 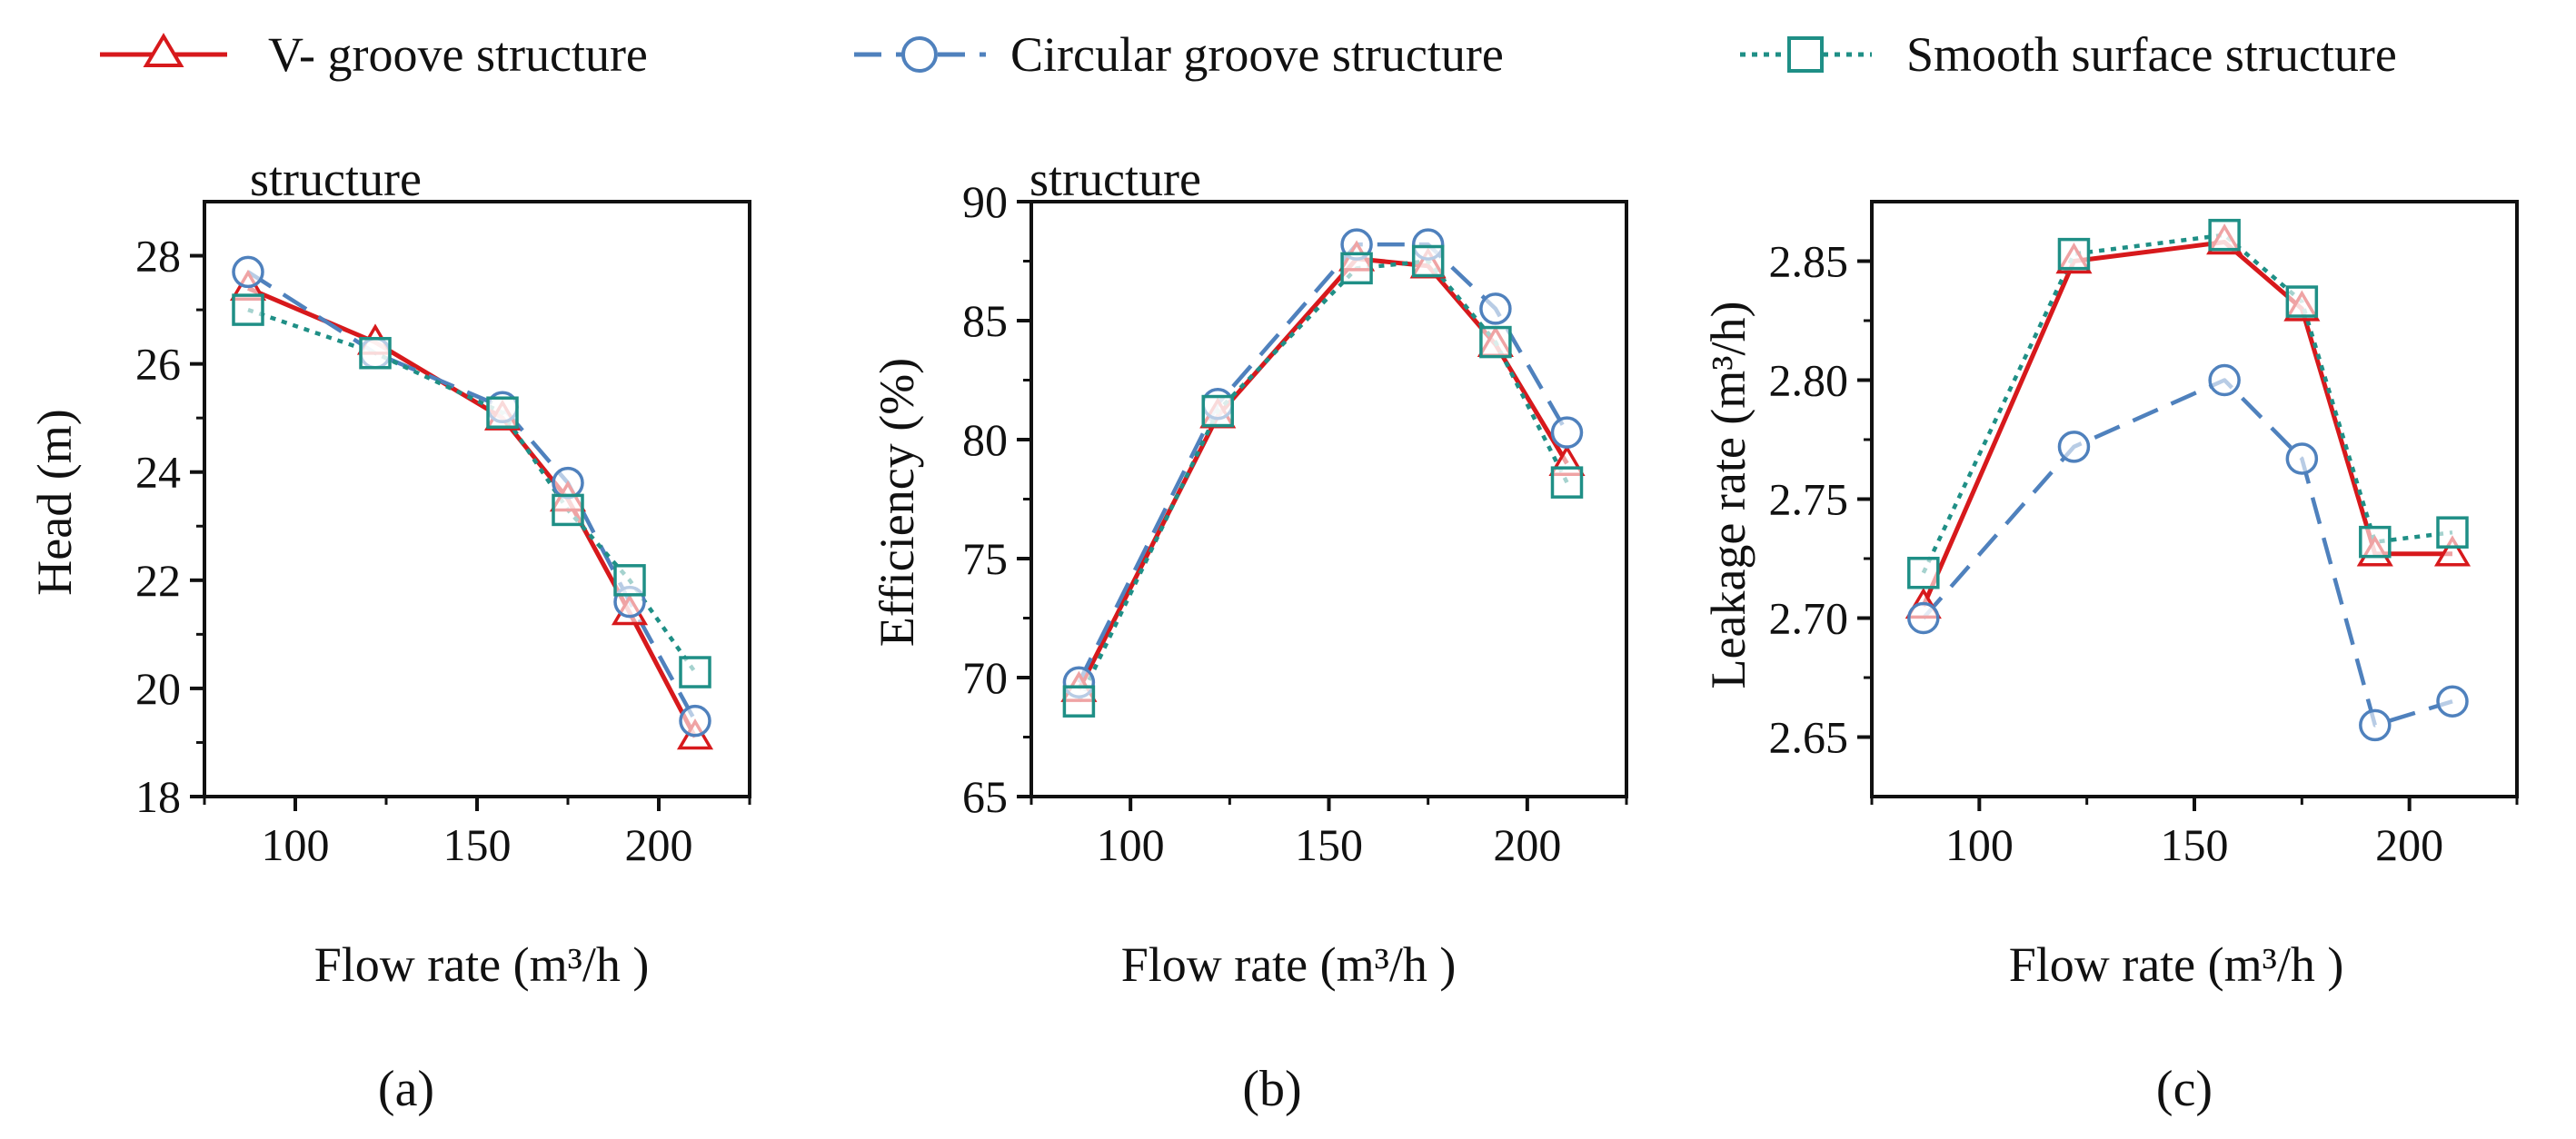 What do you see at coordinates (985, 796) in the screenshot?
I see `panel-b-ytick-label: 65` at bounding box center [985, 796].